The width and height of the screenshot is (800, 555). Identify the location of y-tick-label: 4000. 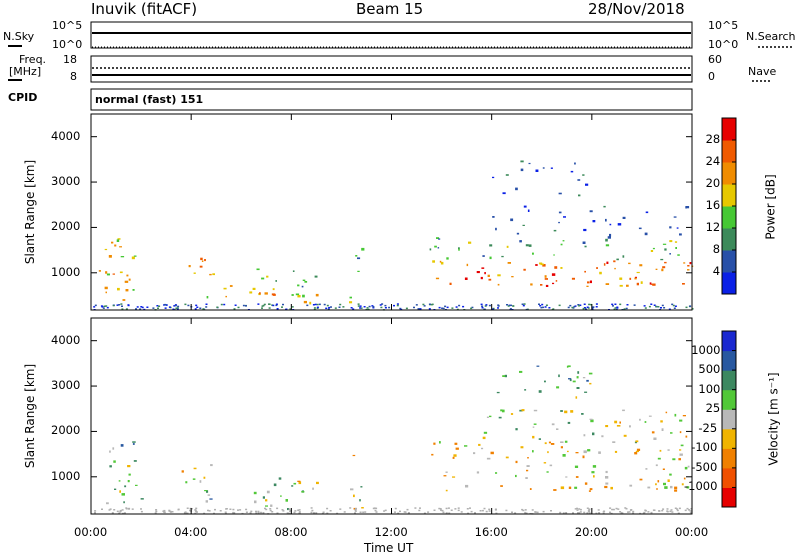
(66, 339).